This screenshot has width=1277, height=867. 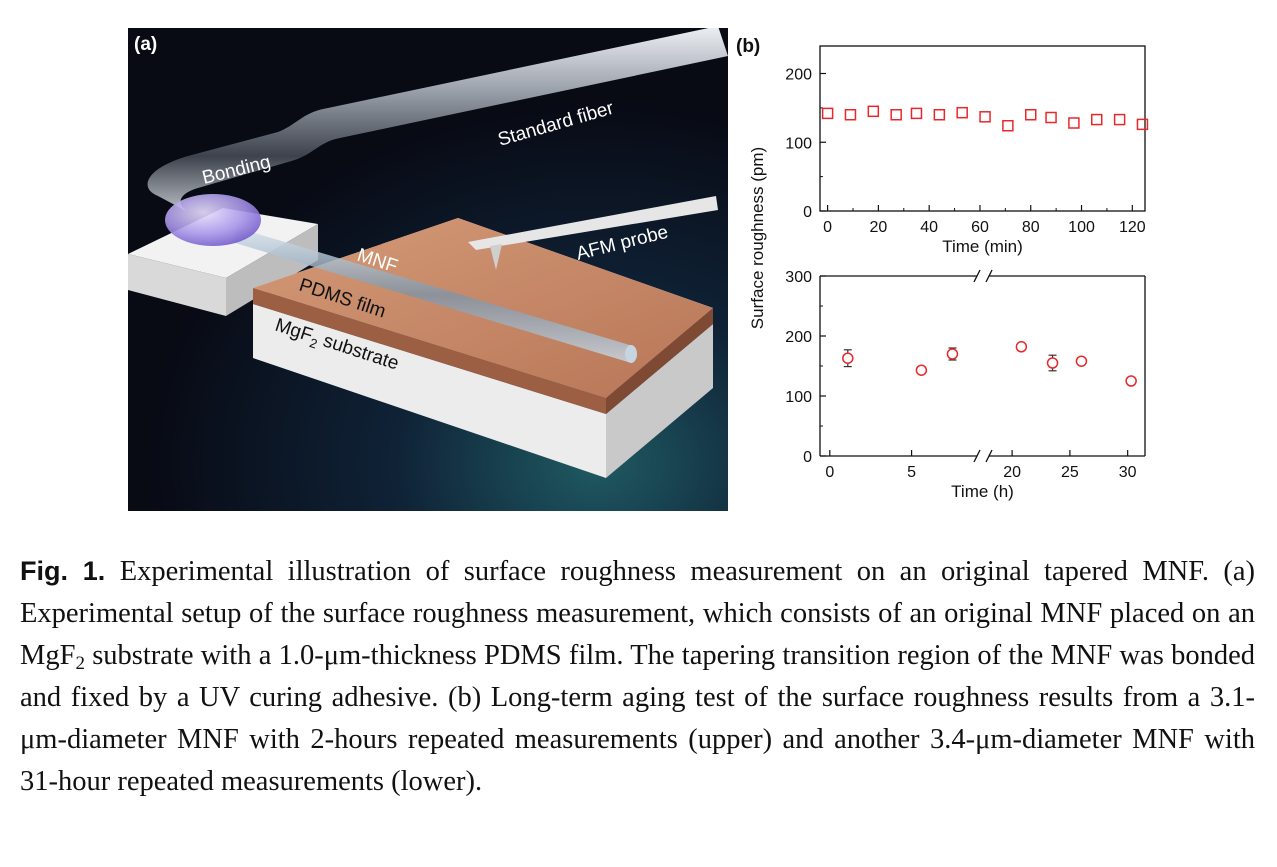 What do you see at coordinates (757, 238) in the screenshot?
I see `shared-y-axis-label: Surface roughness (pm)` at bounding box center [757, 238].